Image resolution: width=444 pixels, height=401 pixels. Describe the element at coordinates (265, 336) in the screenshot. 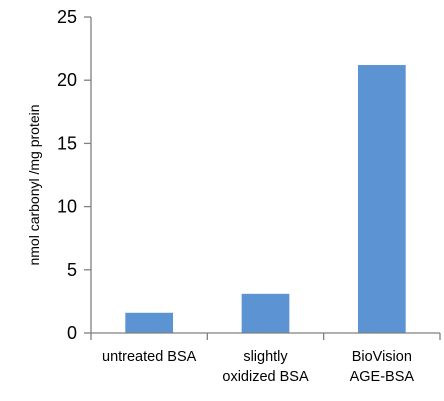

I see `x-axis-ticks` at that location.